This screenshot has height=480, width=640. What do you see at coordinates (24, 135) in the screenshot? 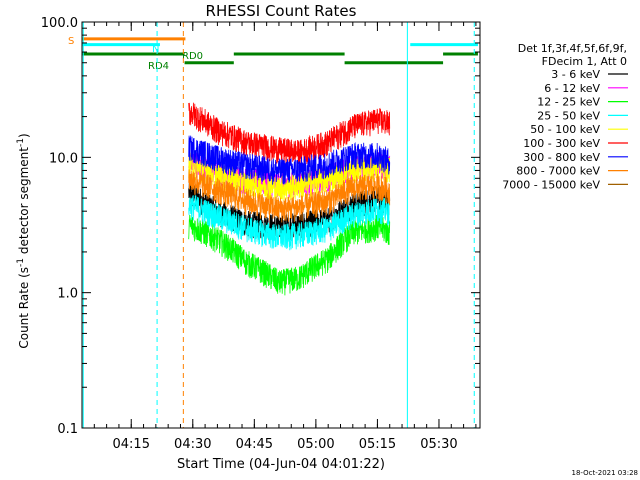
I see `y-axis-label-part: )` at bounding box center [24, 135].